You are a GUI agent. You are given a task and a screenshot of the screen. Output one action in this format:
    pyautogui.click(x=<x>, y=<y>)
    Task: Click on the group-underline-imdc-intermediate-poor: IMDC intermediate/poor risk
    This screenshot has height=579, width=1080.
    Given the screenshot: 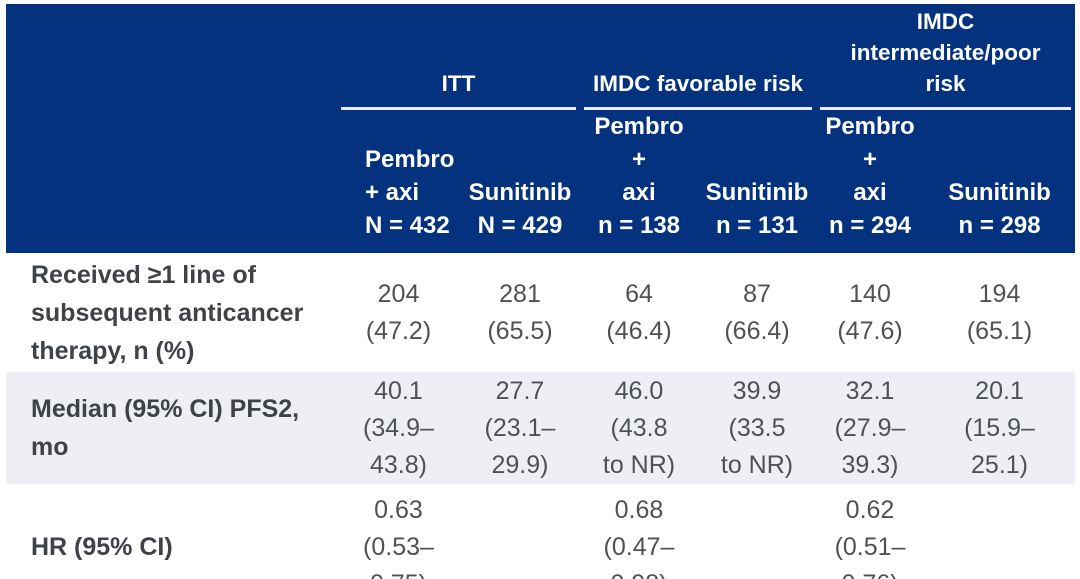 What is the action you would take?
    pyautogui.click(x=946, y=58)
    